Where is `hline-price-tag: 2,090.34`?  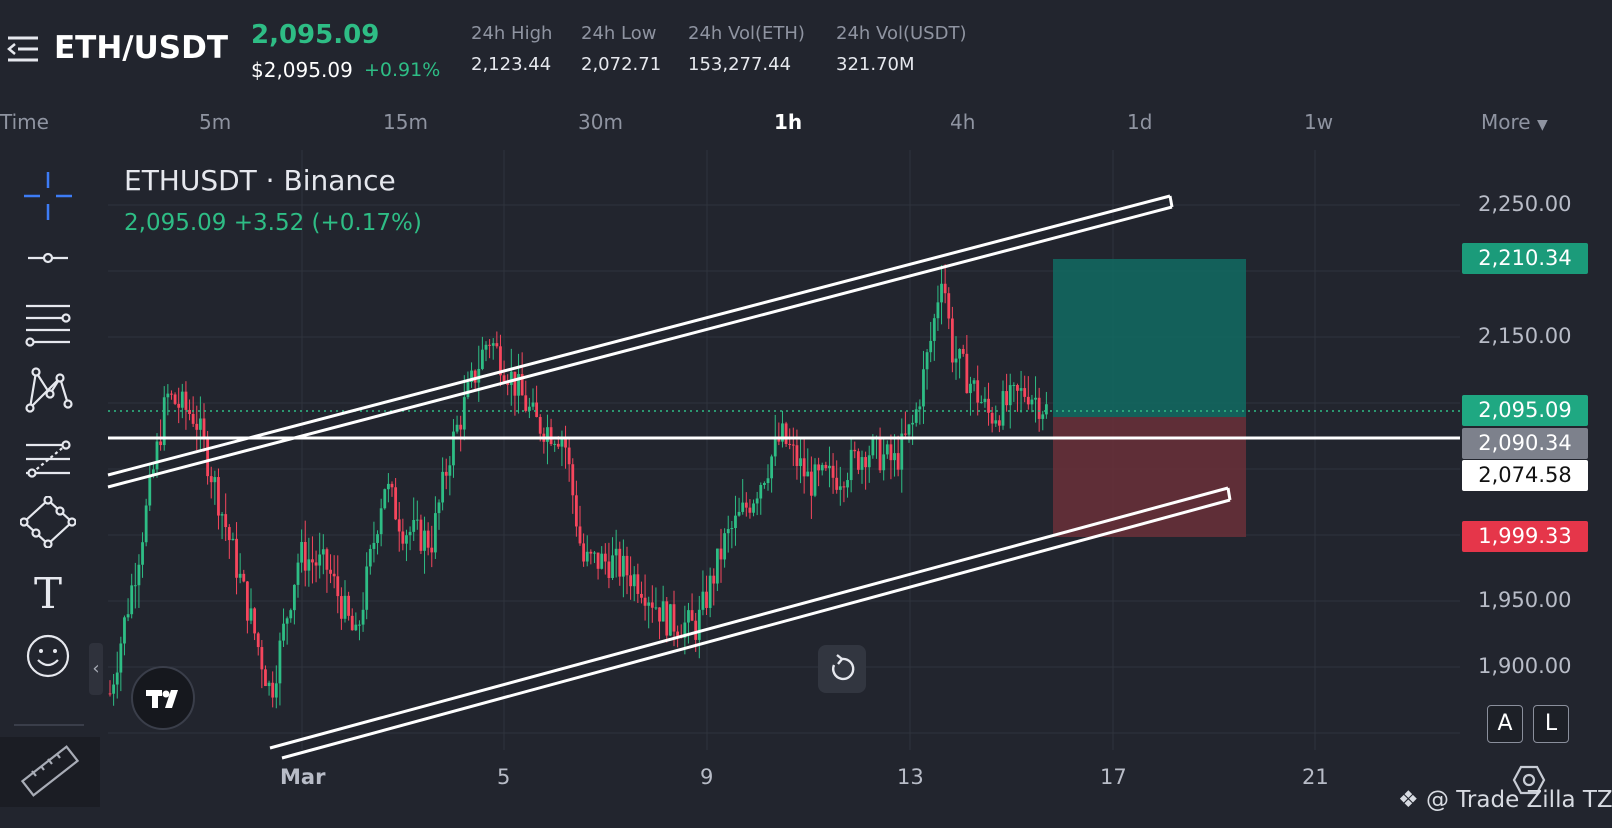 hline-price-tag: 2,090.34 is located at coordinates (1525, 443).